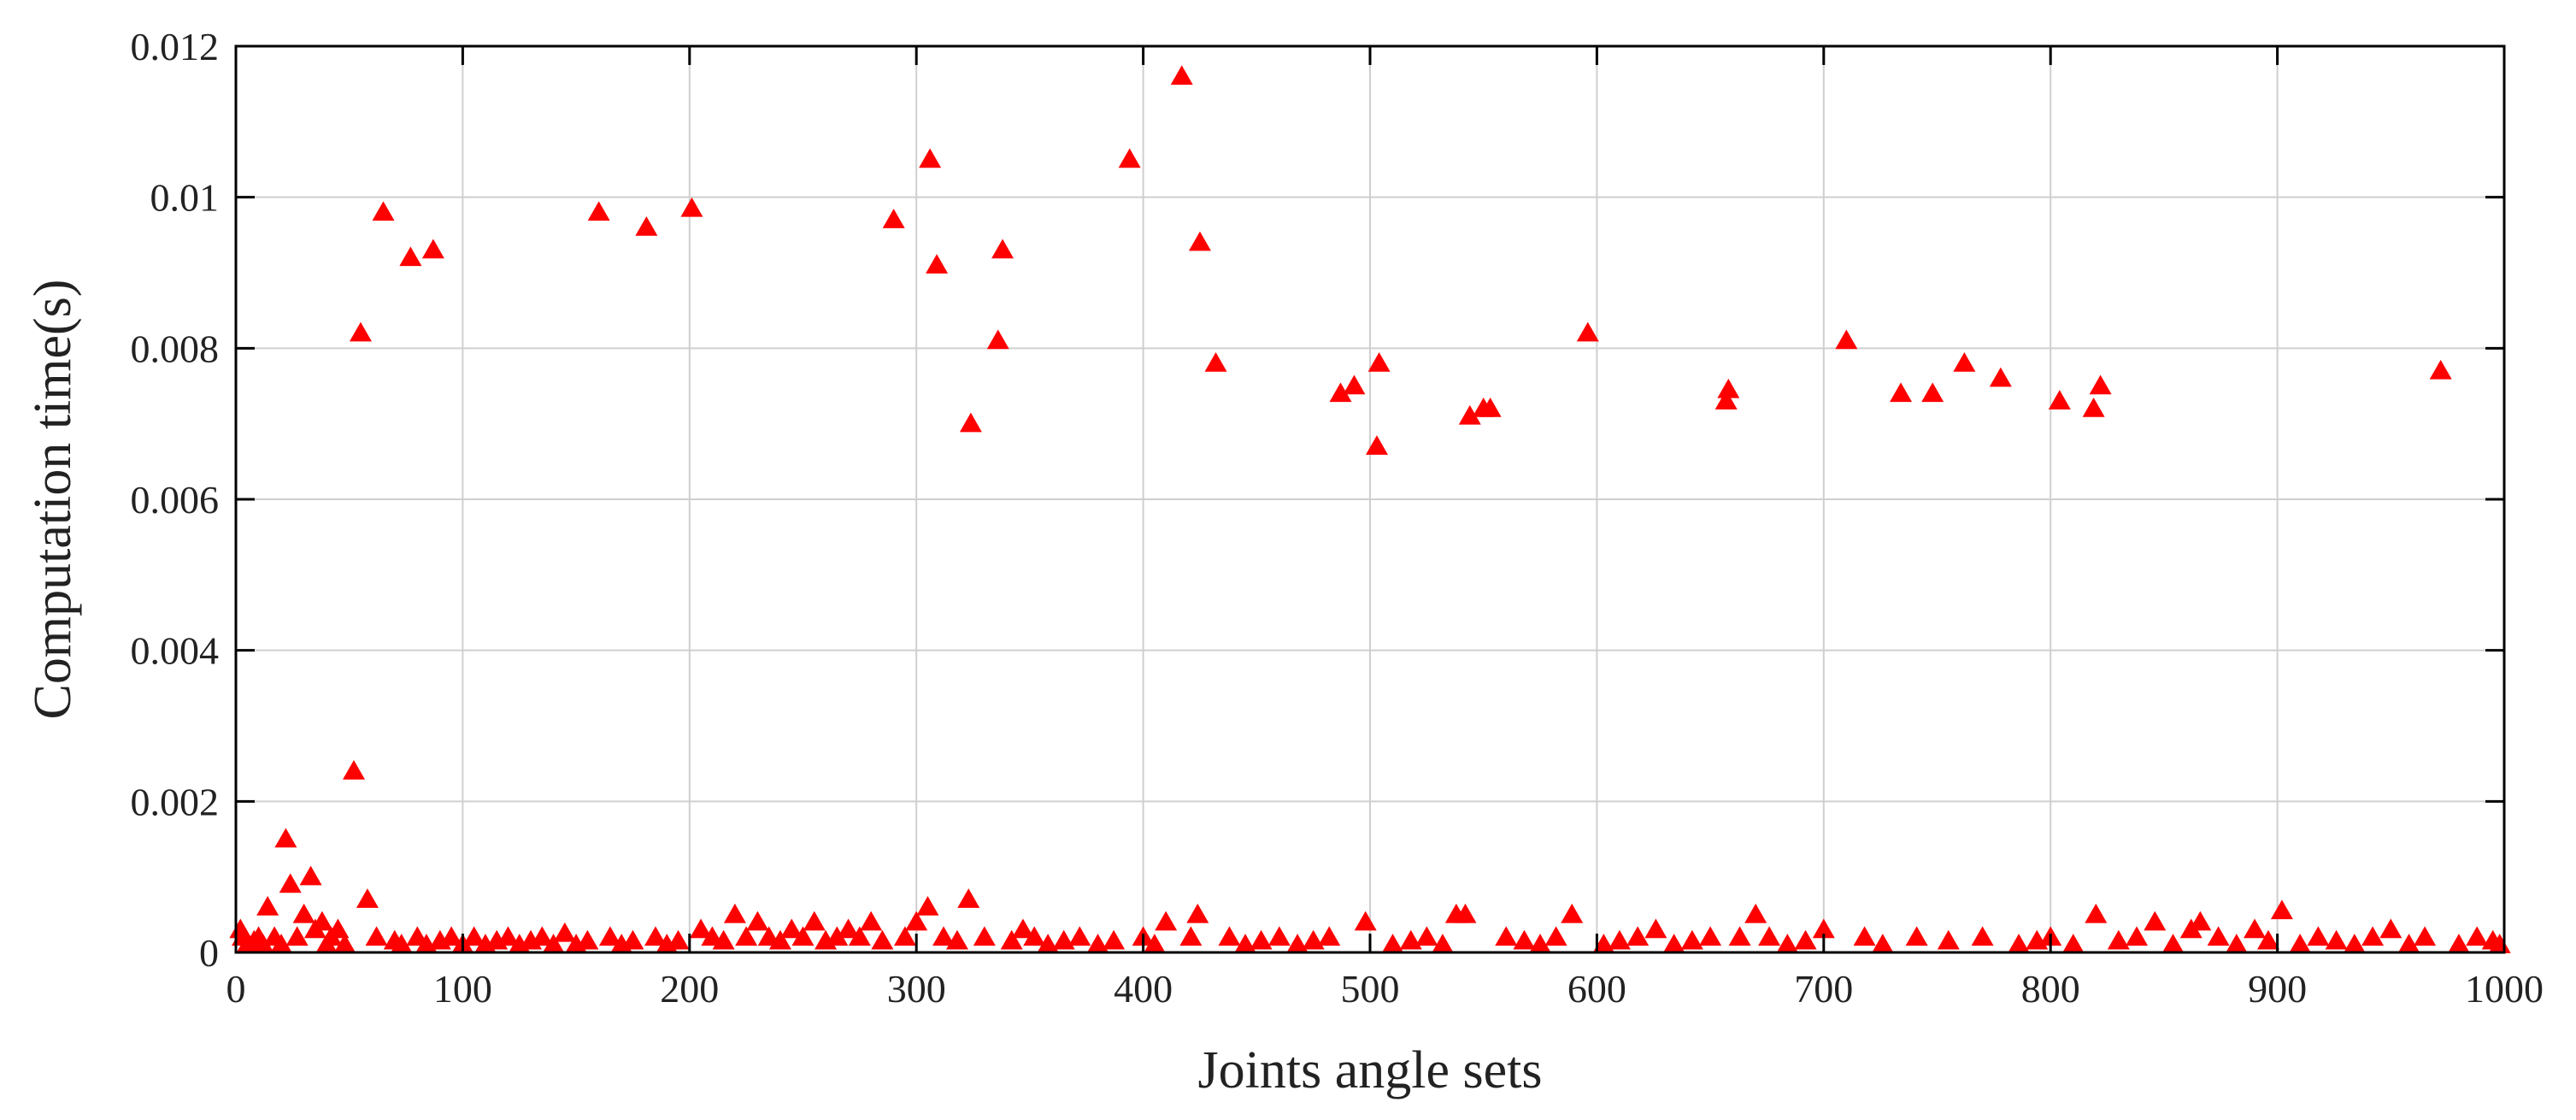 Image resolution: width=2576 pixels, height=1120 pixels. Describe the element at coordinates (175, 348) in the screenshot. I see `y-tick-label: 0.008` at that location.